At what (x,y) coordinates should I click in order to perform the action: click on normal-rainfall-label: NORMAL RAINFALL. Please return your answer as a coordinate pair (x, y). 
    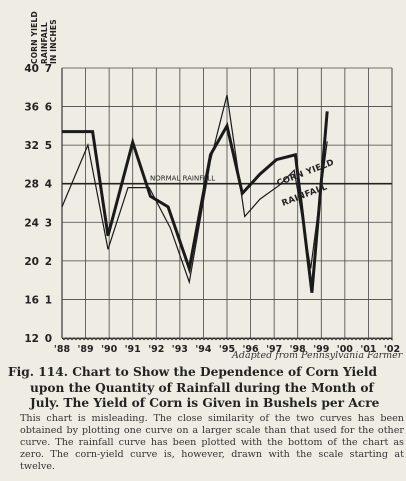
    Looking at the image, I should click on (182, 179).